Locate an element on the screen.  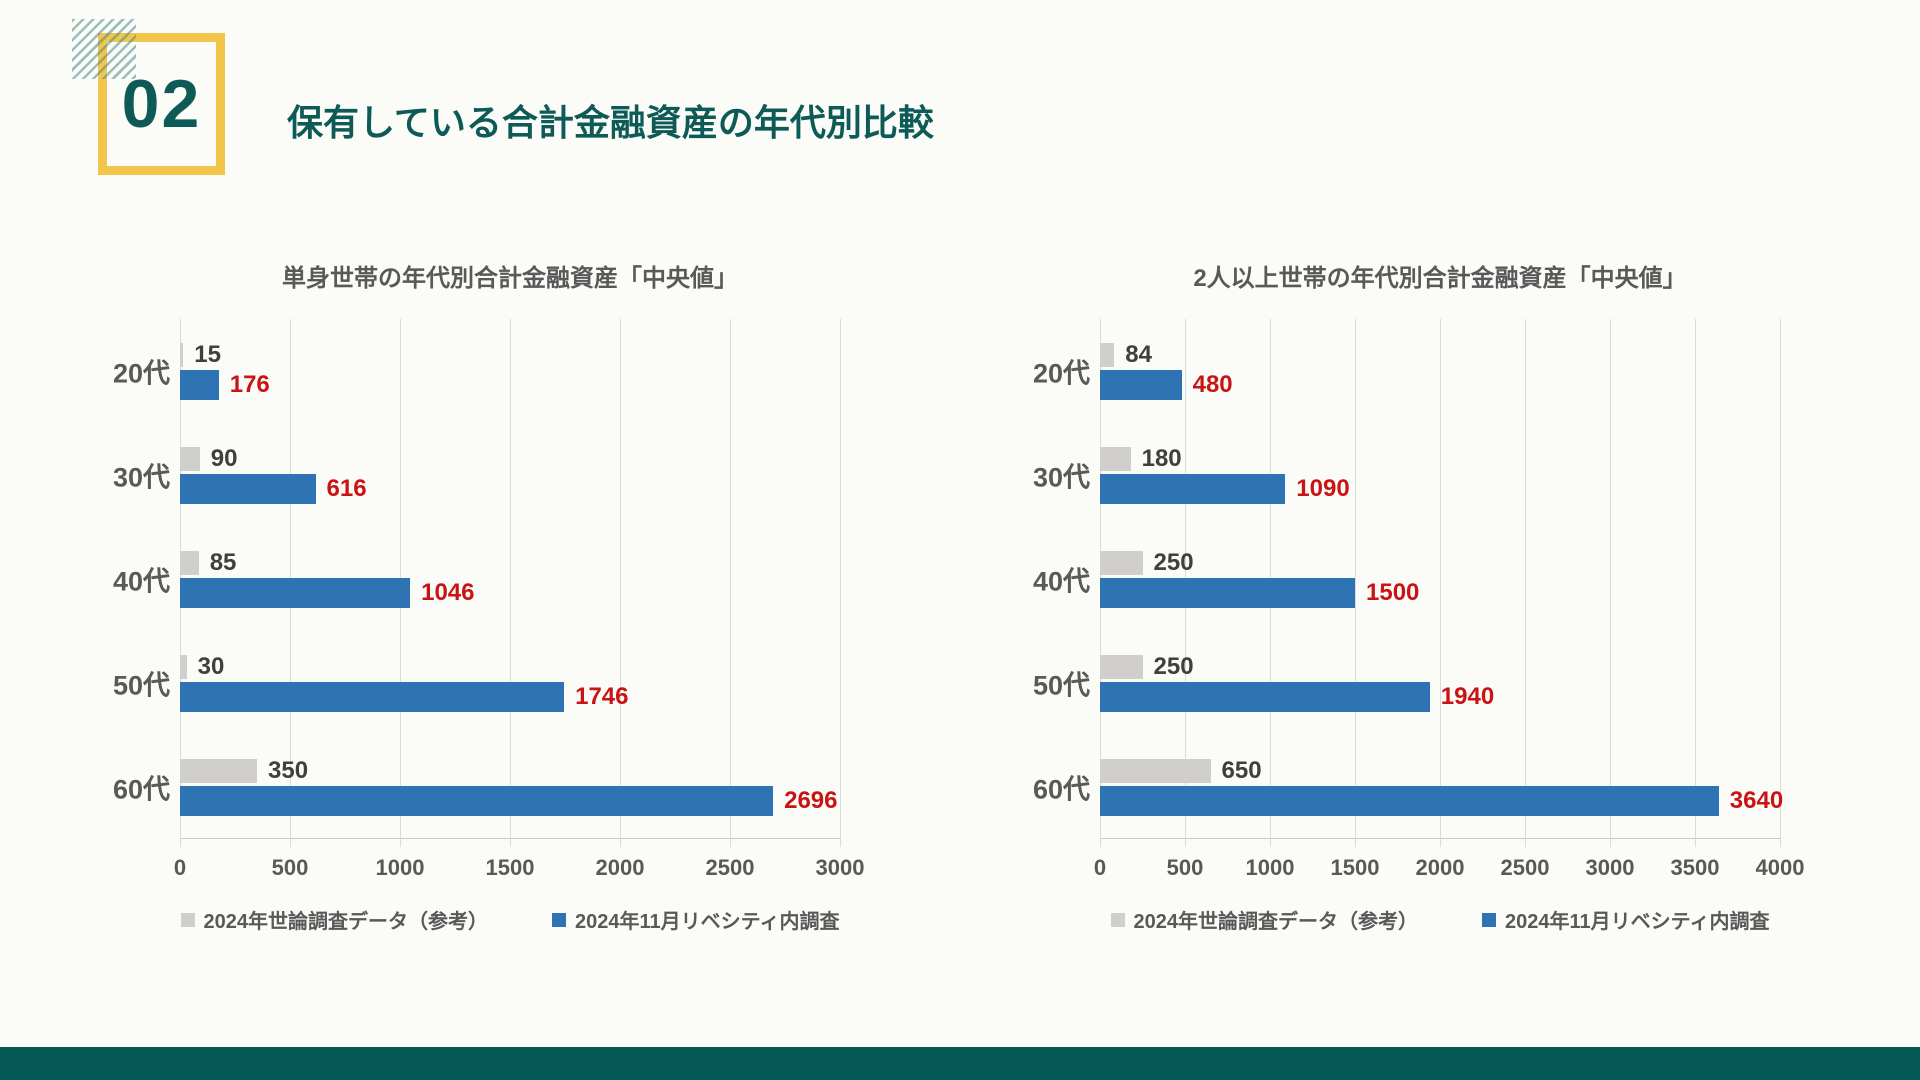
bar-line: 1500 is located at coordinates (1440, 592).